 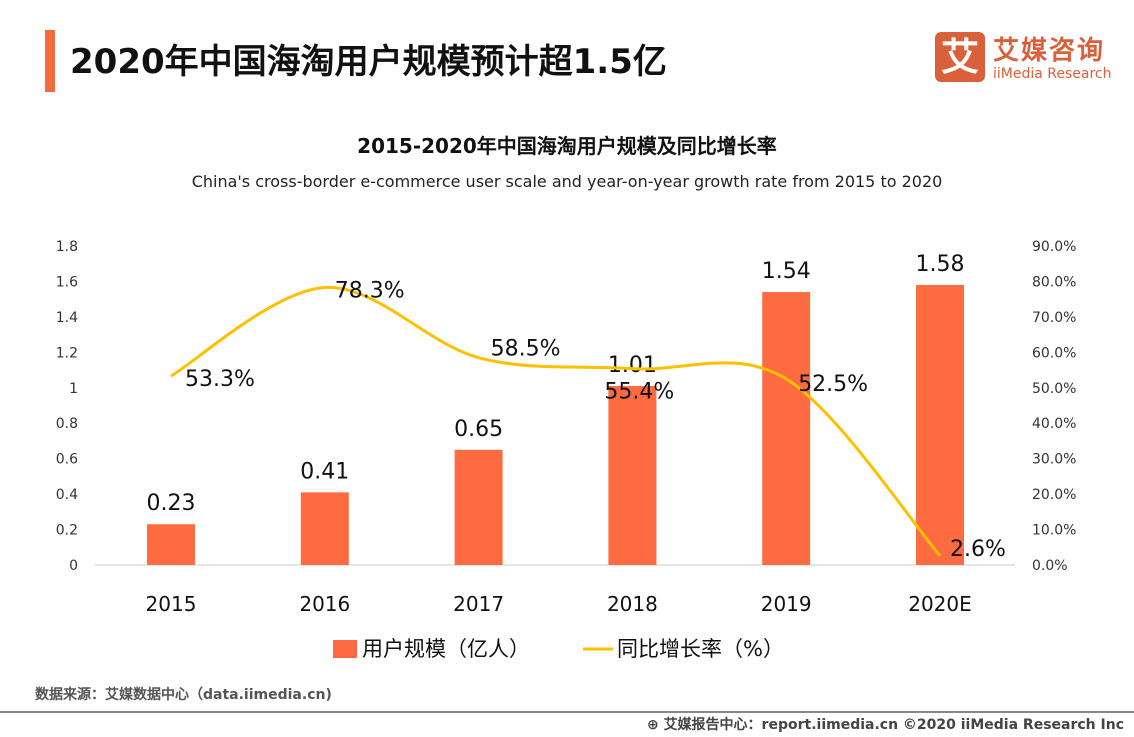 What do you see at coordinates (1054, 247) in the screenshot?
I see `right-axis-tick: 90.0%` at bounding box center [1054, 247].